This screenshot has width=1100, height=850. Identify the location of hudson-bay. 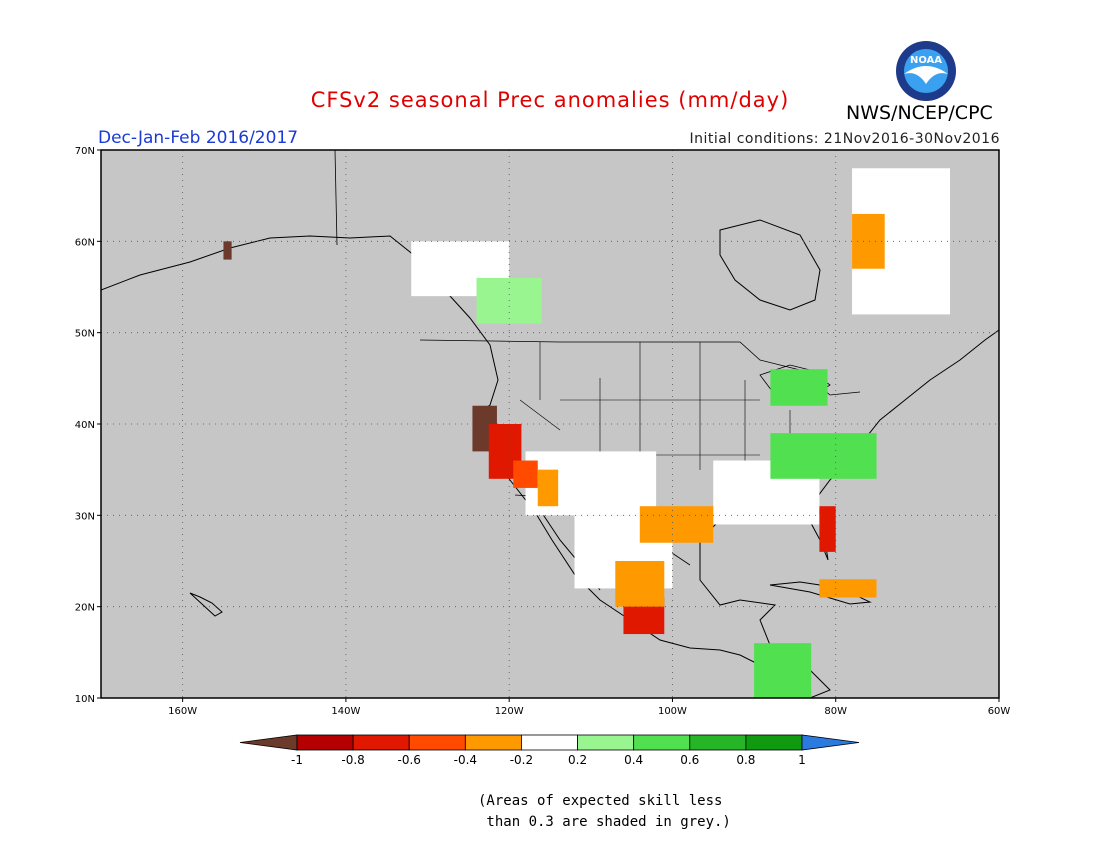
(770, 265).